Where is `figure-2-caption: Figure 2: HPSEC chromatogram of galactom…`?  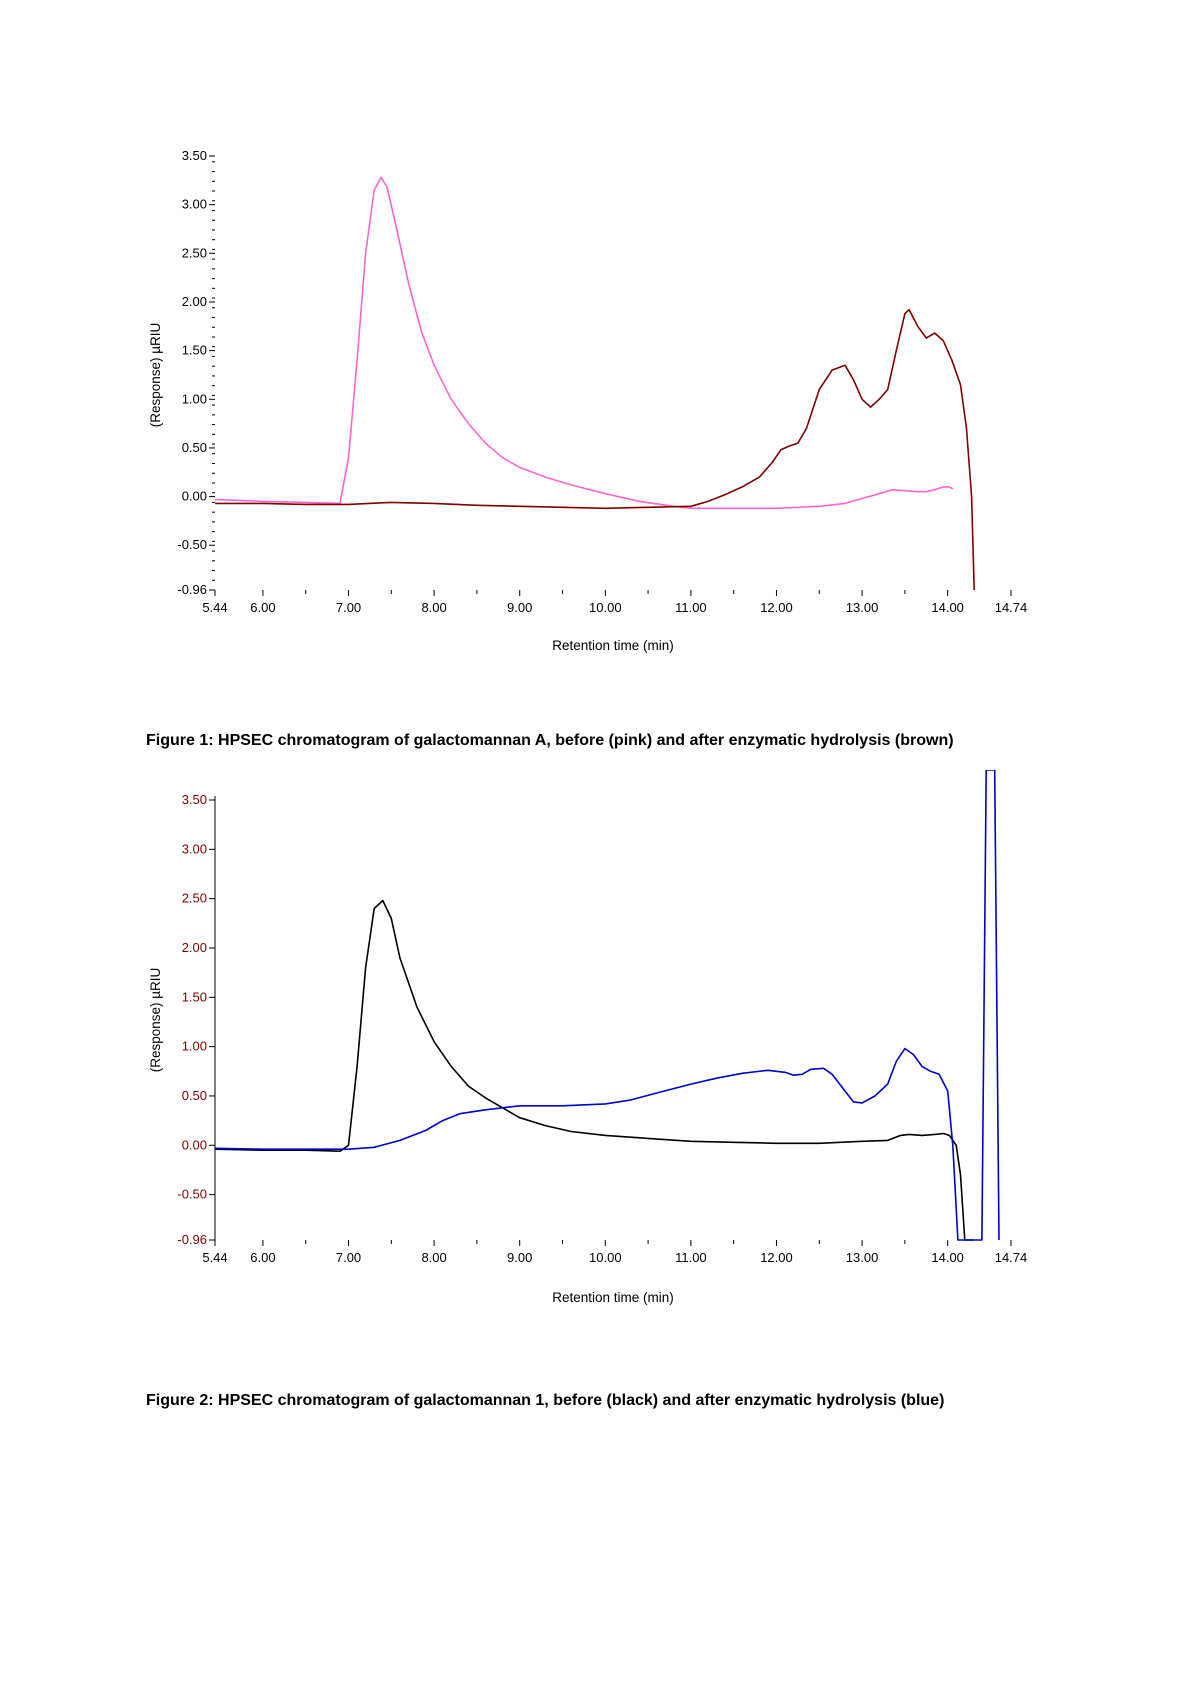
figure-2-caption: Figure 2: HPSEC chromatogram of galactom… is located at coordinates (545, 1400).